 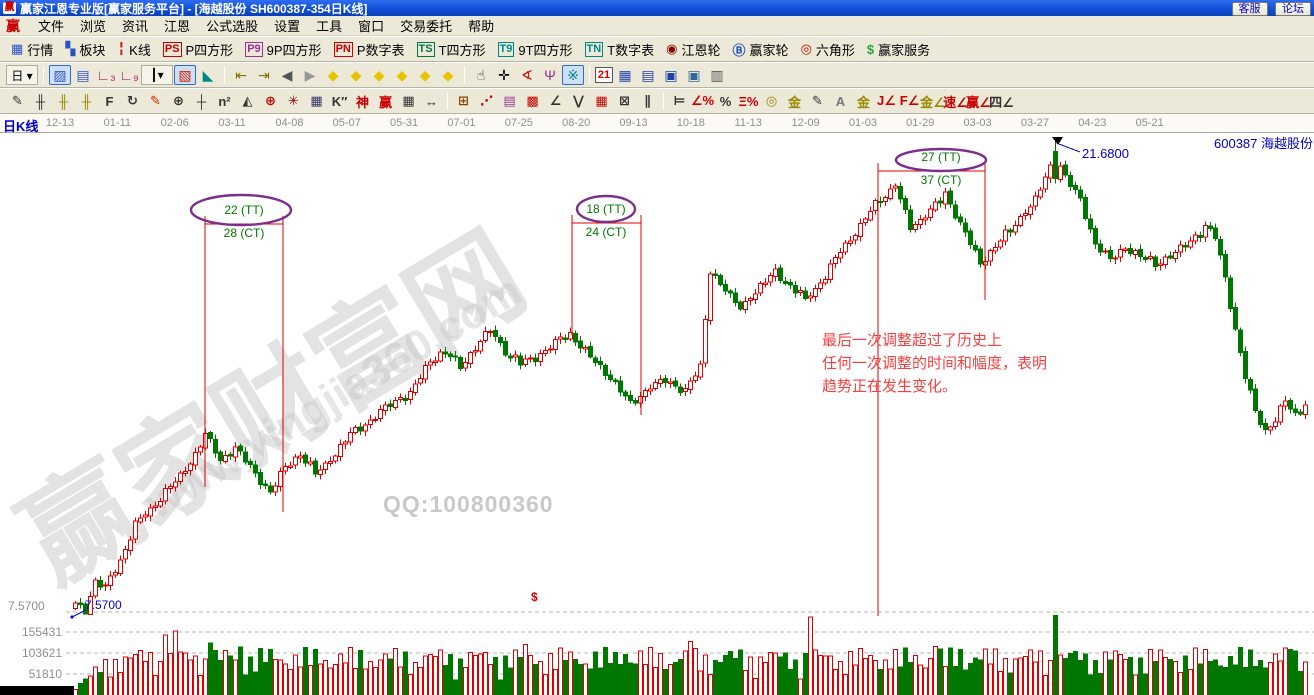 What do you see at coordinates (828, 49) in the screenshot?
I see `toolbar-button: ◎ 六角形` at bounding box center [828, 49].